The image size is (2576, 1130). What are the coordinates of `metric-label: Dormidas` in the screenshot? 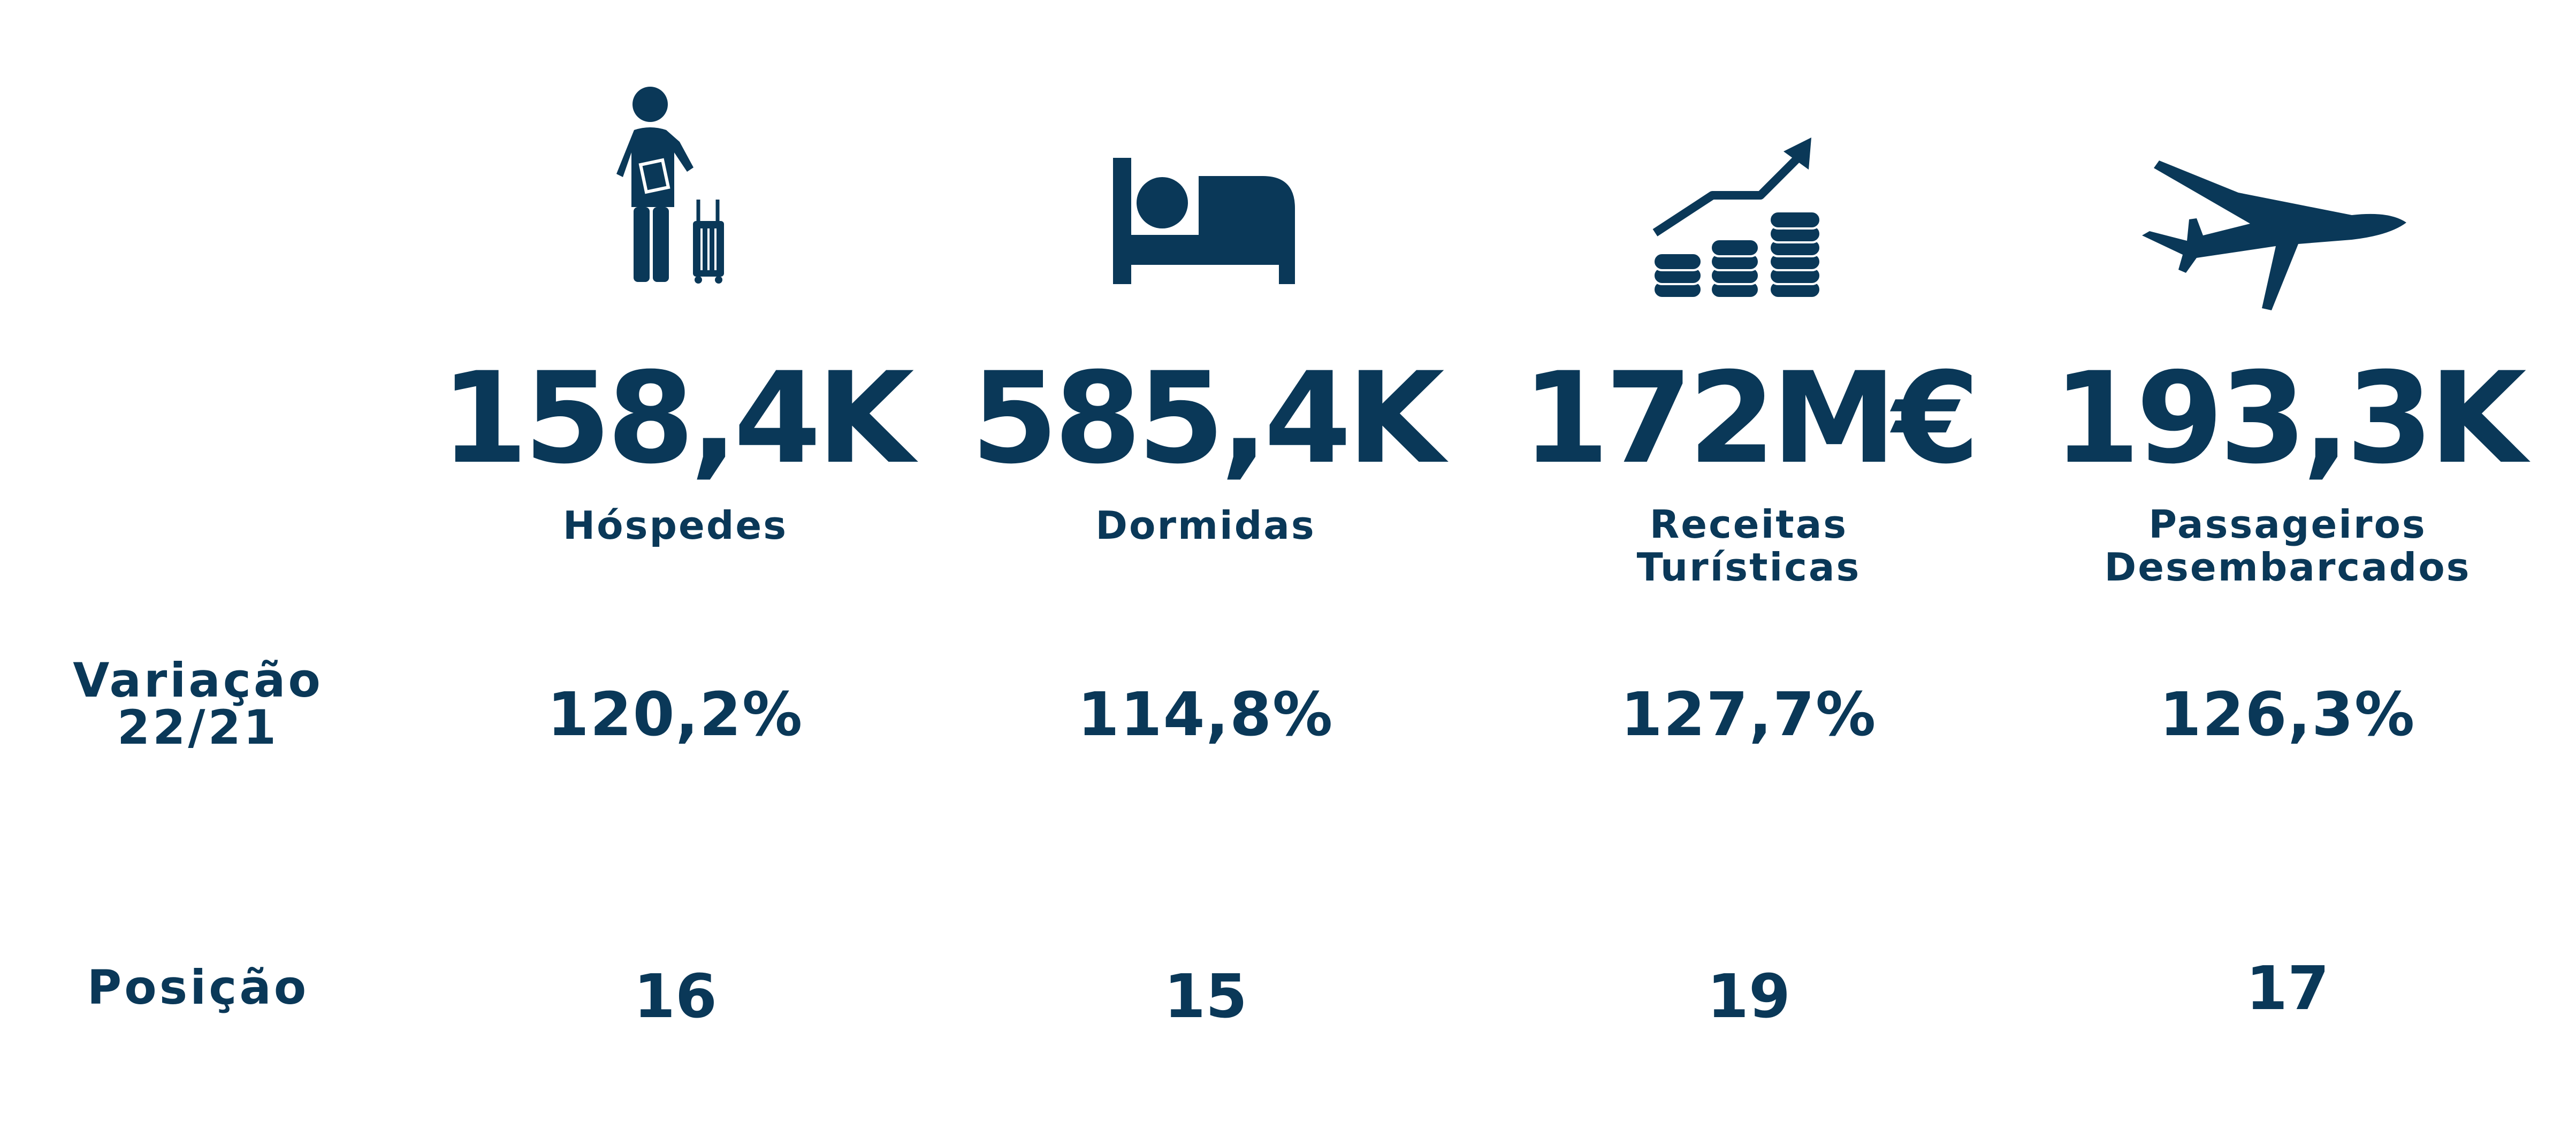 It's located at (1205, 525).